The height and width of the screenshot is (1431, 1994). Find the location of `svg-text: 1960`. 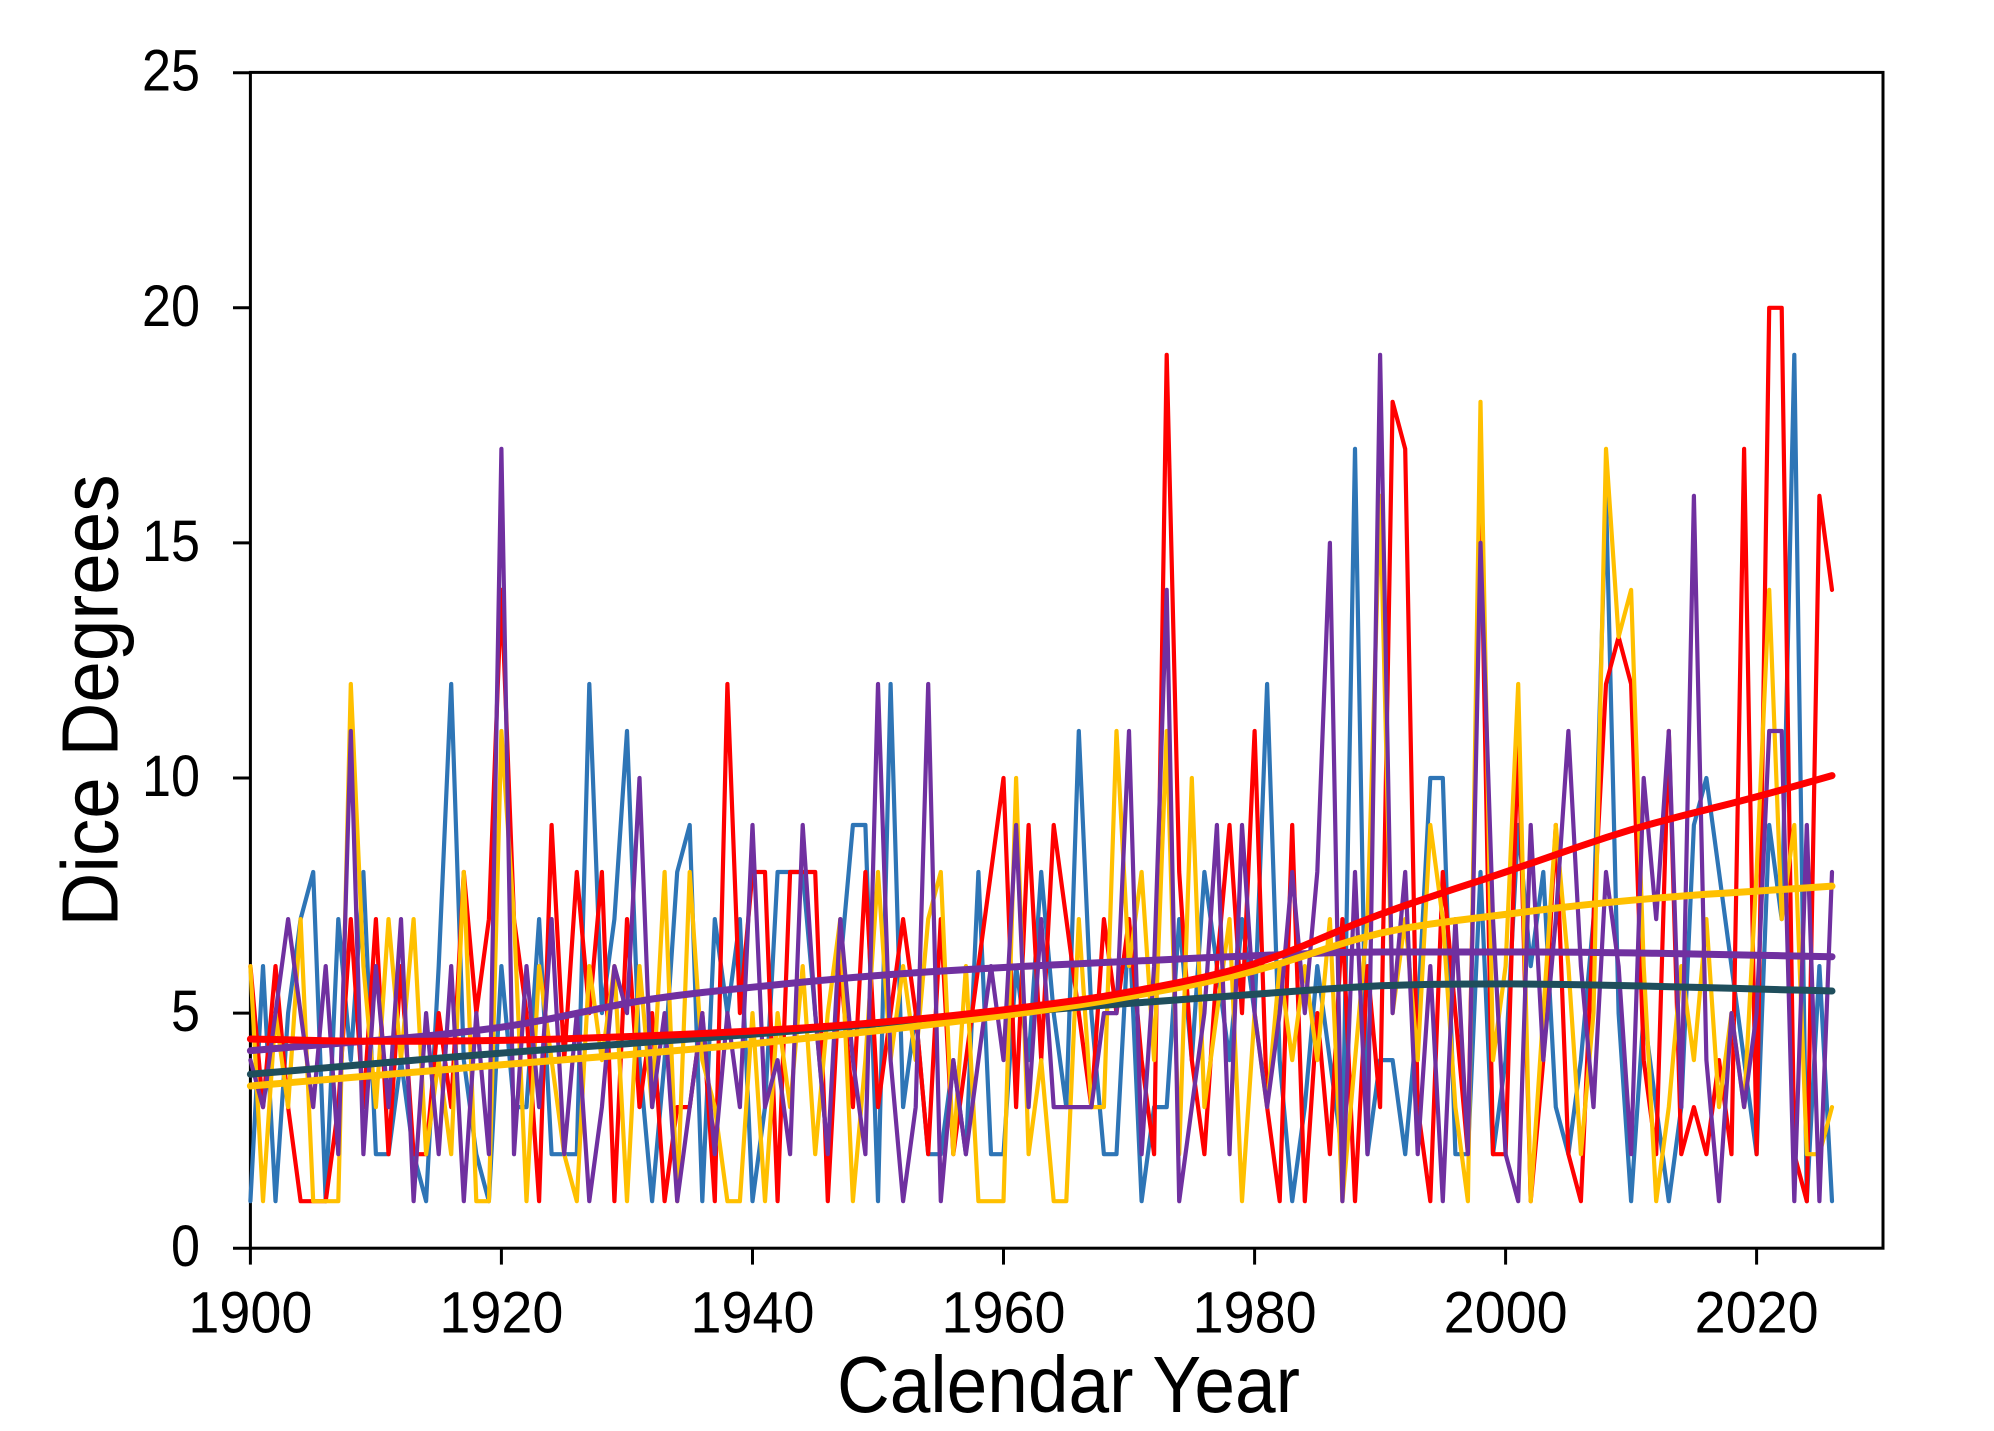

svg-text: 1960 is located at coordinates (1004, 1312).